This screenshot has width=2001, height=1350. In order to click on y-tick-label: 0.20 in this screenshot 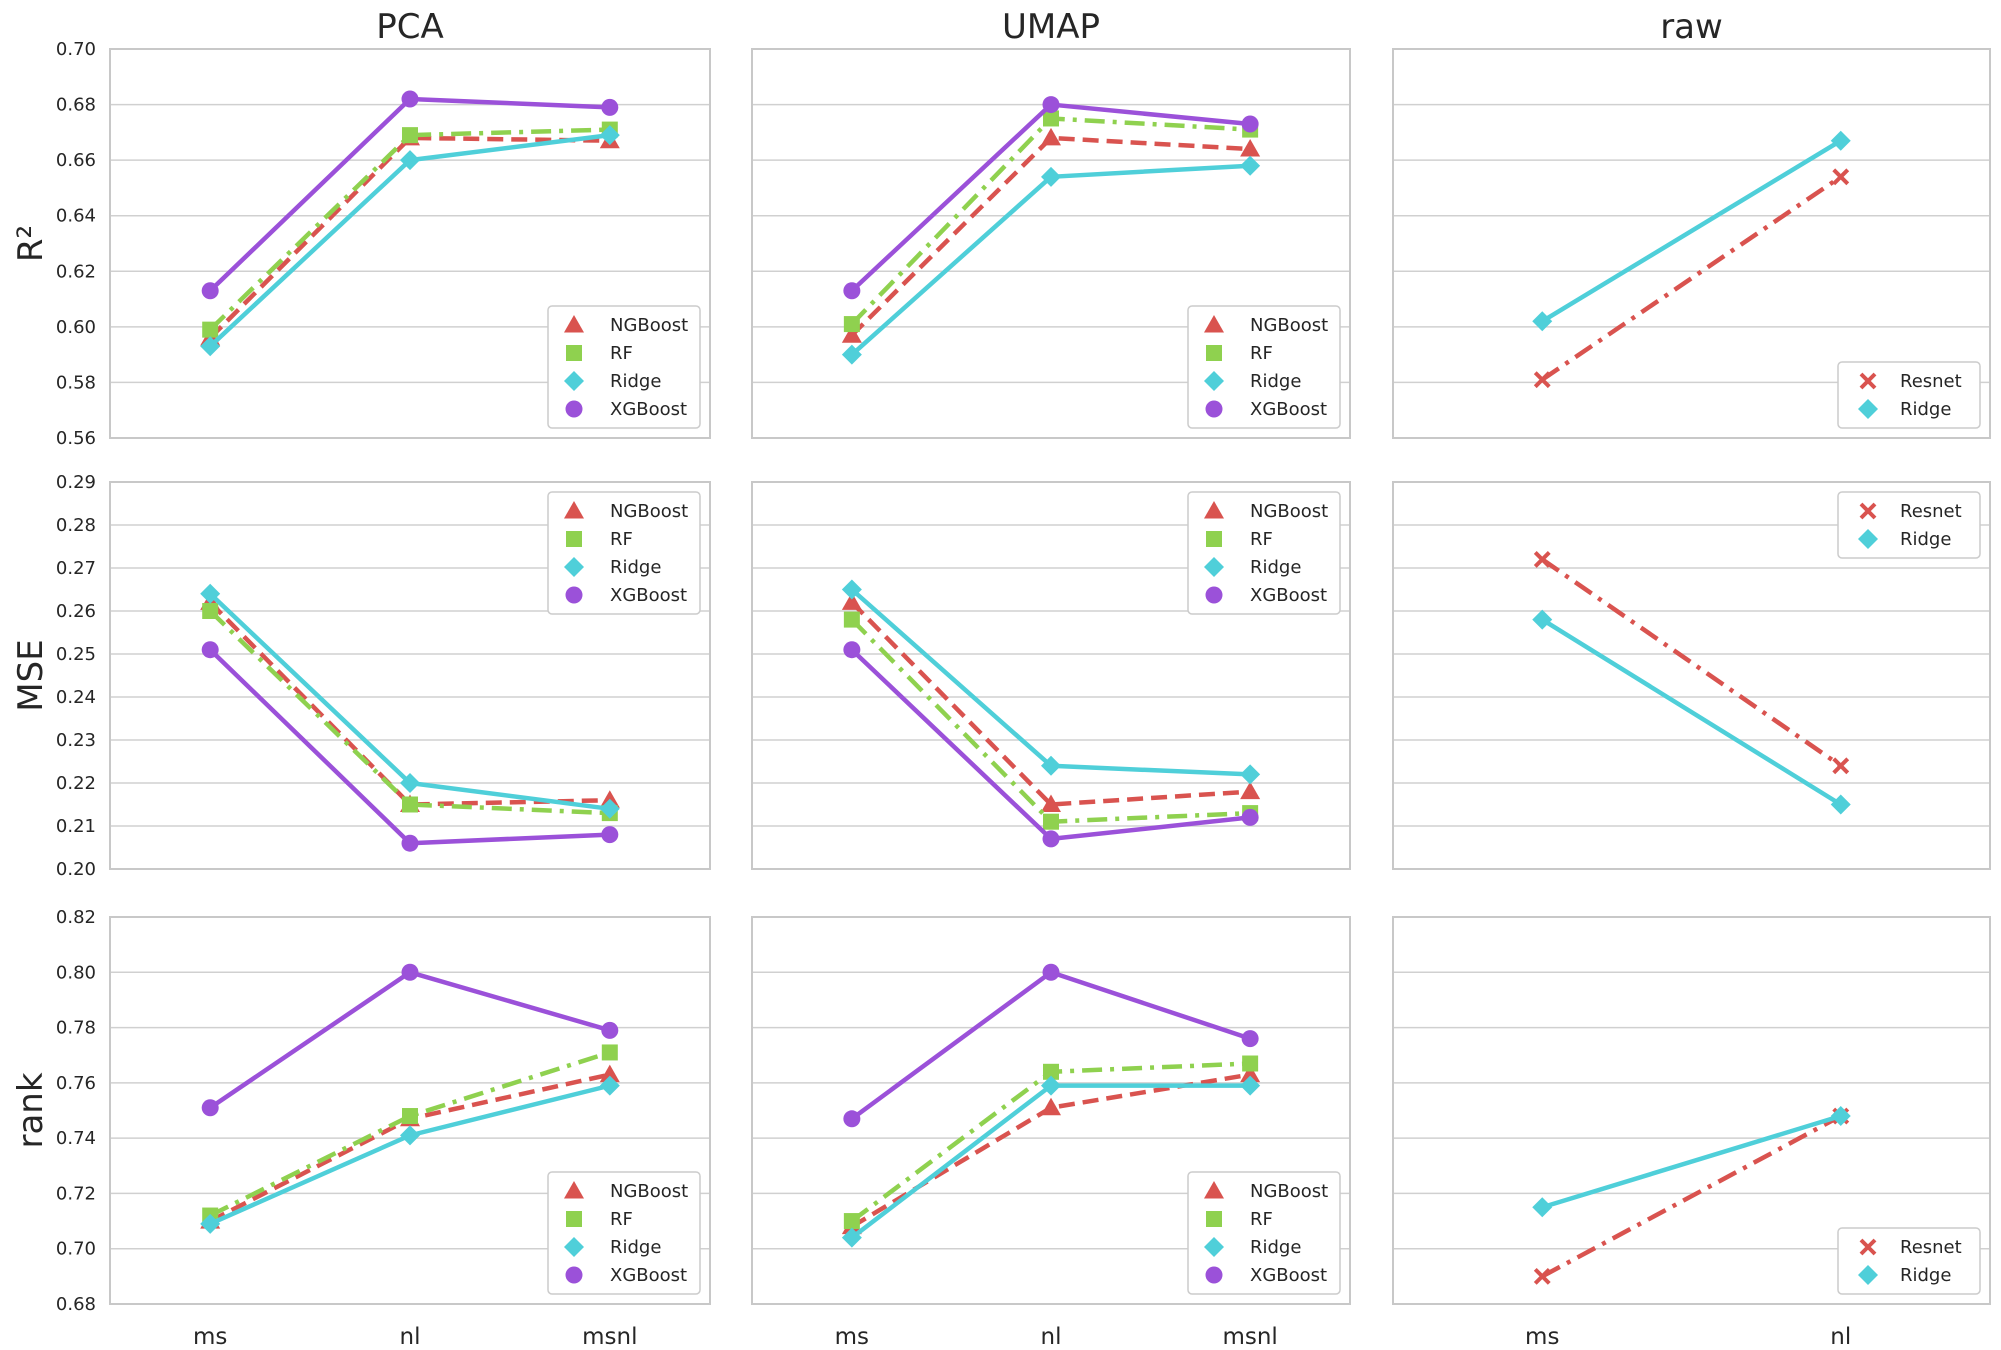, I will do `click(76, 869)`.